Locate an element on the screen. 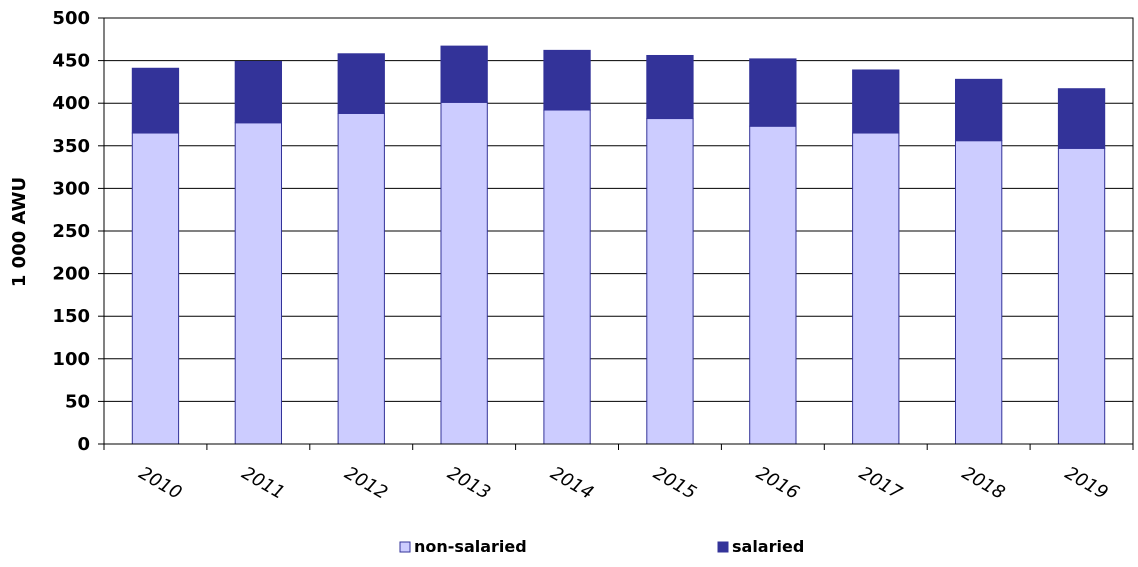 The height and width of the screenshot is (567, 1138). bar-salaried-2014 is located at coordinates (567, 80).